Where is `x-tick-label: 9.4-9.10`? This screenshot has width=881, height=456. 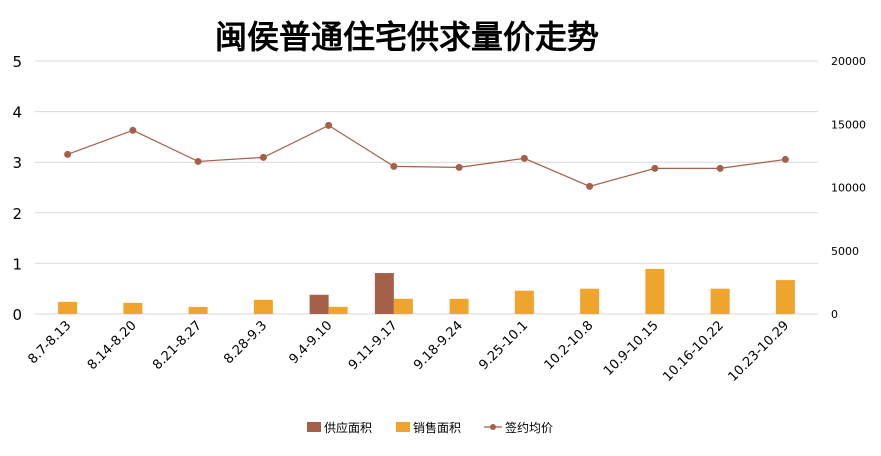
x-tick-label: 9.4-9.10 is located at coordinates (310, 342).